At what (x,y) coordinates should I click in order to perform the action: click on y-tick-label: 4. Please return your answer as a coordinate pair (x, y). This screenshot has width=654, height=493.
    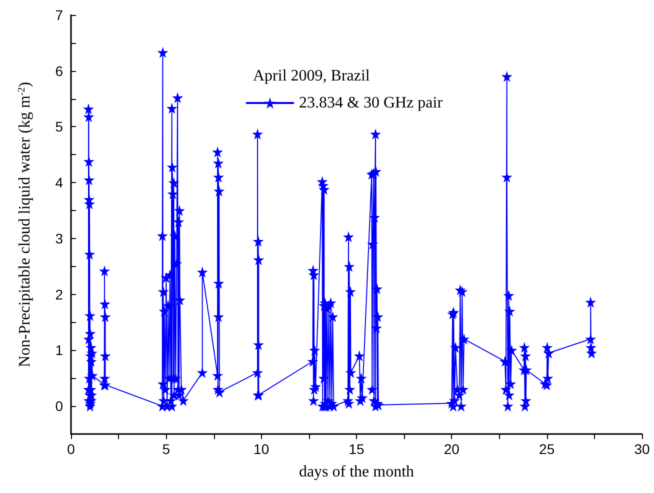
    Looking at the image, I should click on (59, 182).